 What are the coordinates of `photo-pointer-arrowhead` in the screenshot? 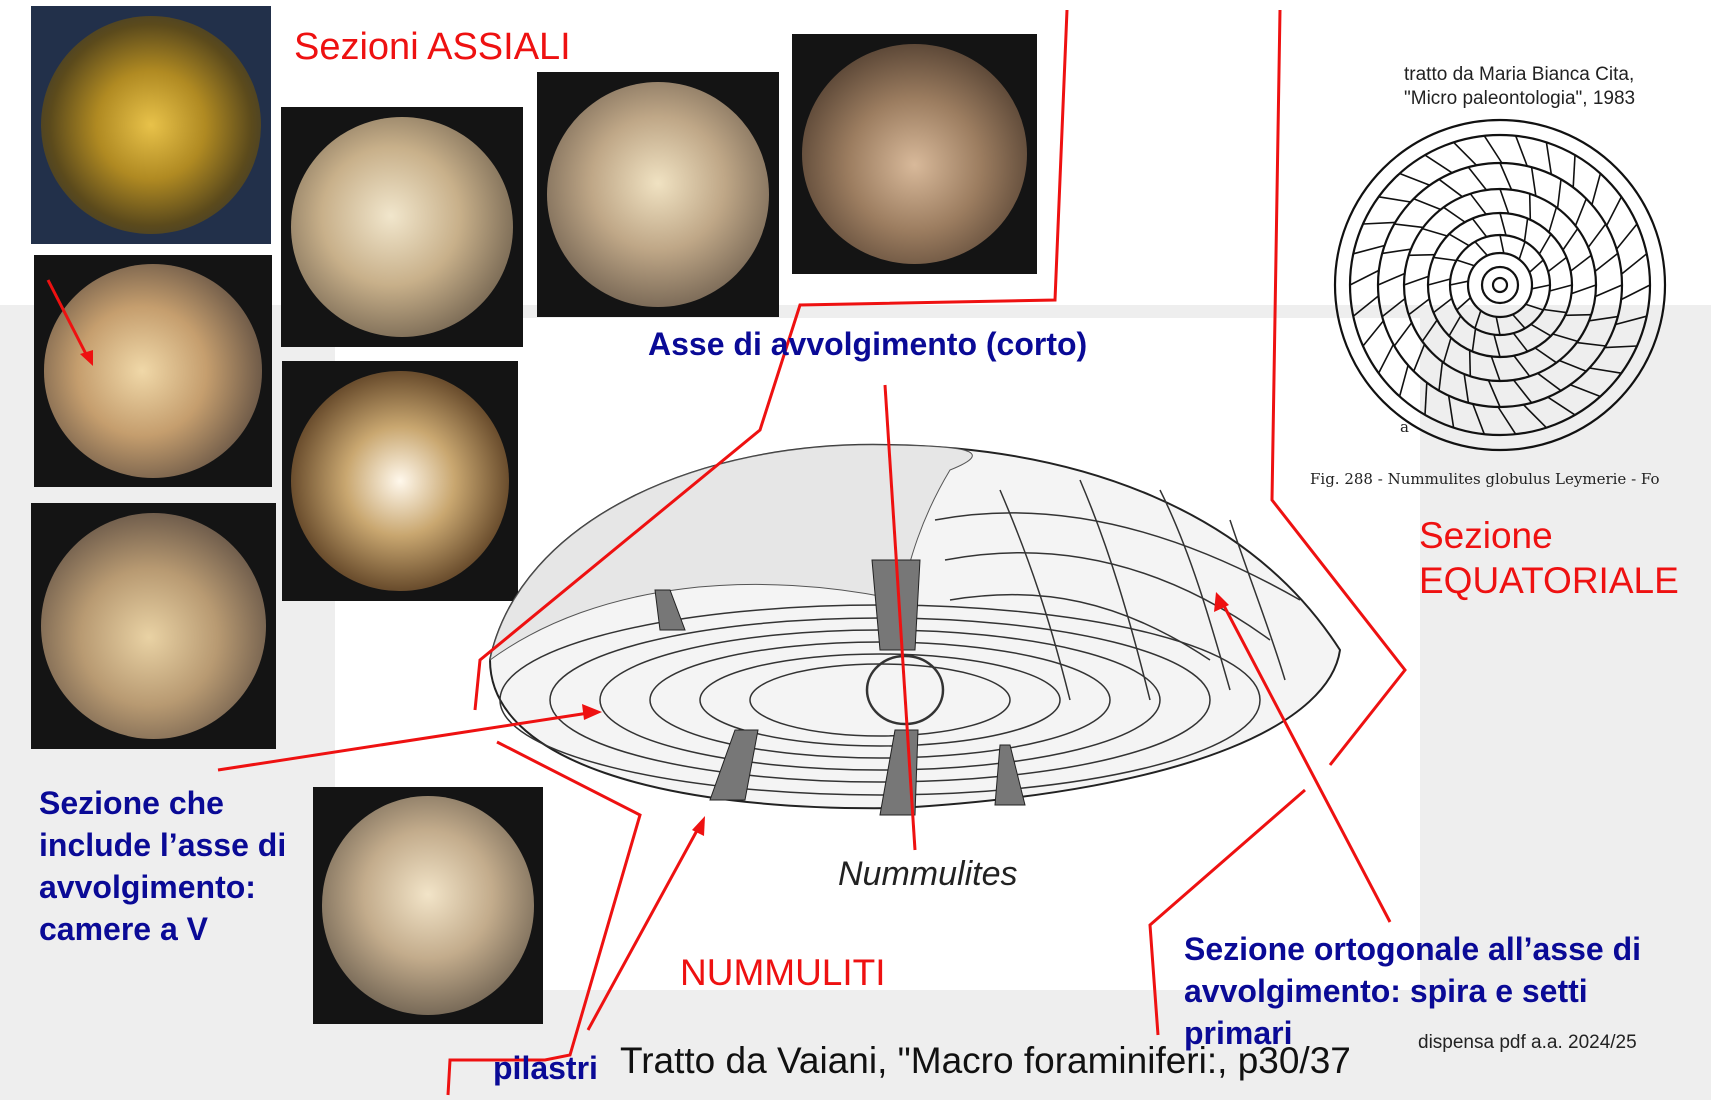 It's located at (86, 358).